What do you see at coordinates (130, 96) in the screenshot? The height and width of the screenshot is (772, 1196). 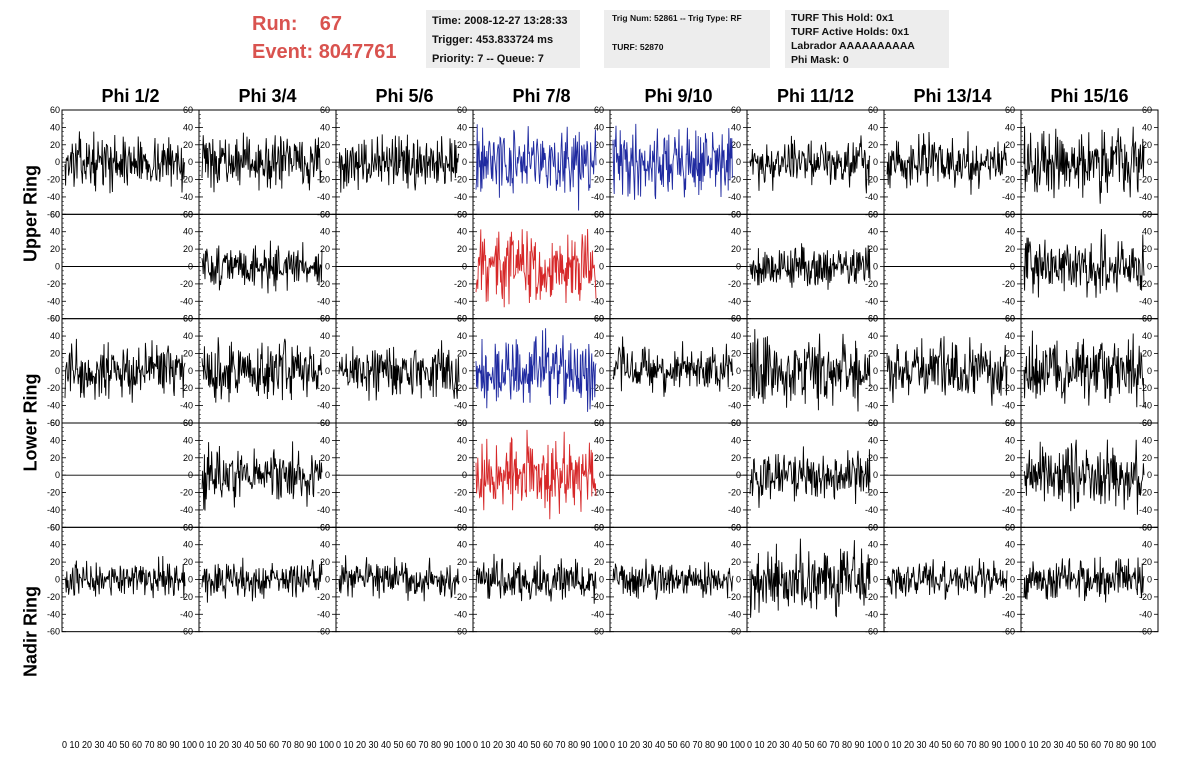 I see `column-title: Phi 1/2` at bounding box center [130, 96].